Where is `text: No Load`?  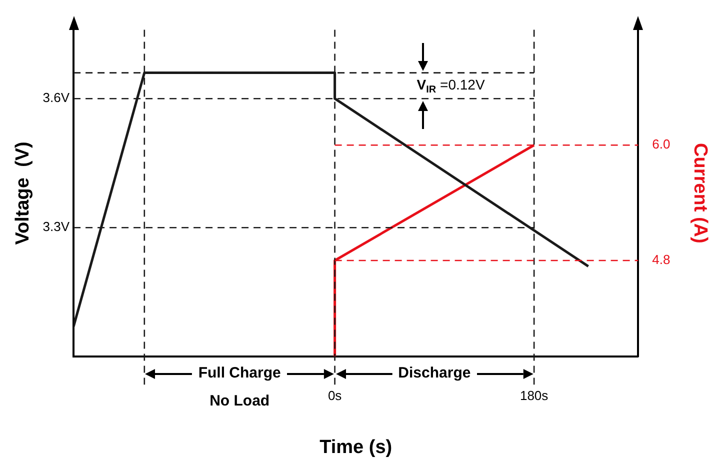 text: No Load is located at coordinates (240, 401).